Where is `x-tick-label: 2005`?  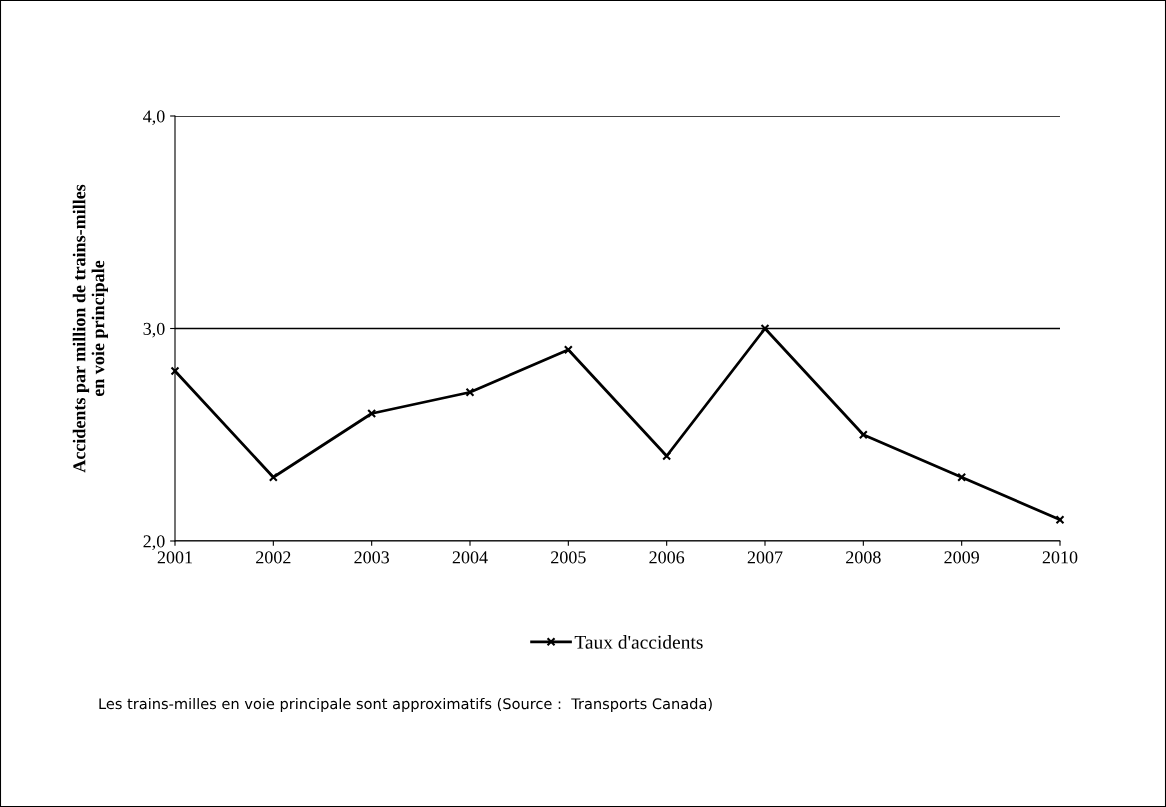 x-tick-label: 2005 is located at coordinates (568, 557).